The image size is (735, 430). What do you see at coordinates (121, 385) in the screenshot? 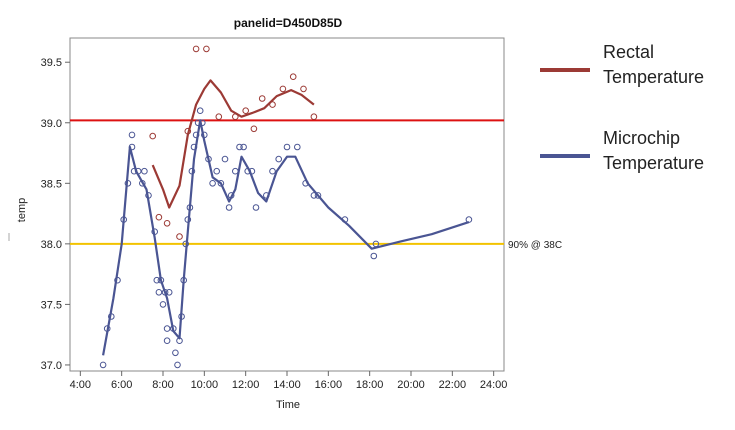
I see `x-tick-label: 6:00` at bounding box center [121, 385].